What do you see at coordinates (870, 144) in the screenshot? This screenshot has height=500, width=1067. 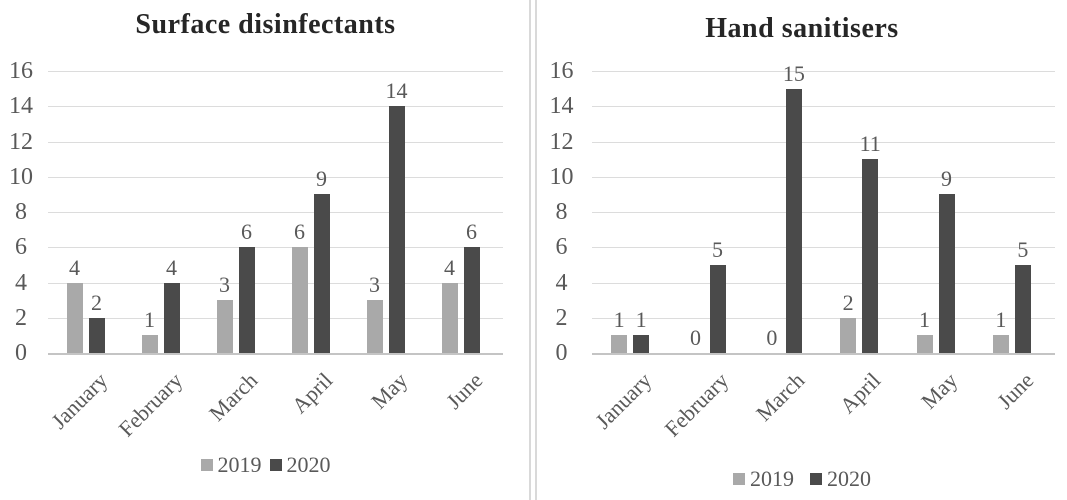 I see `data-label-2020-april: 11` at bounding box center [870, 144].